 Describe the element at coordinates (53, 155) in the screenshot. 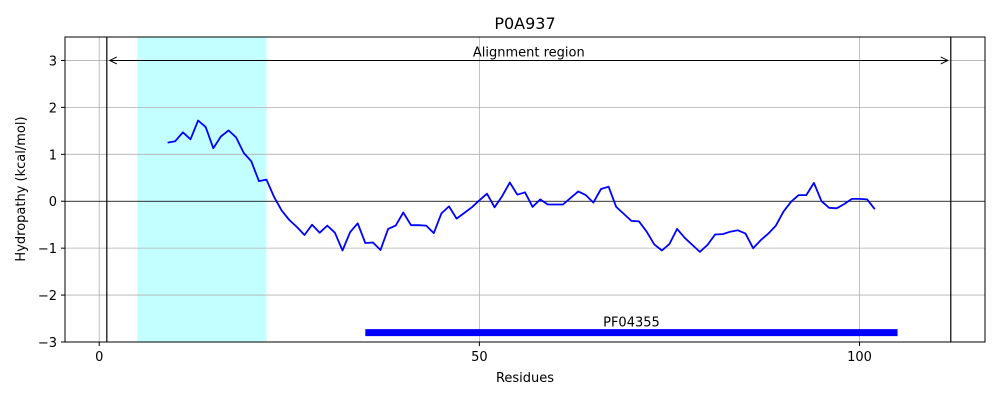

I see `y-tick-label: 1` at that location.